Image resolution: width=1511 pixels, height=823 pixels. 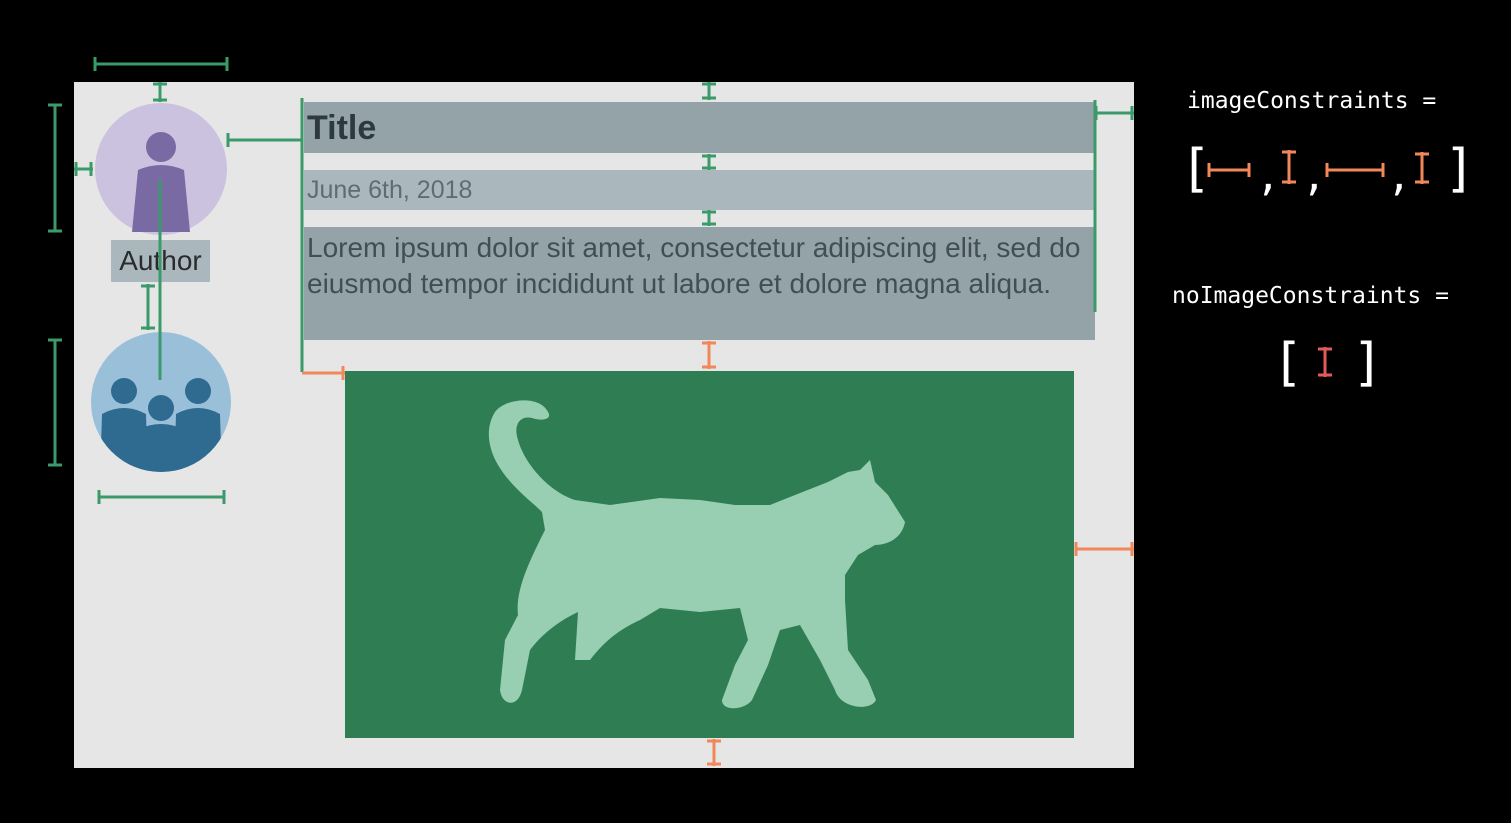 What do you see at coordinates (342, 128) in the screenshot?
I see `title-label: Title` at bounding box center [342, 128].